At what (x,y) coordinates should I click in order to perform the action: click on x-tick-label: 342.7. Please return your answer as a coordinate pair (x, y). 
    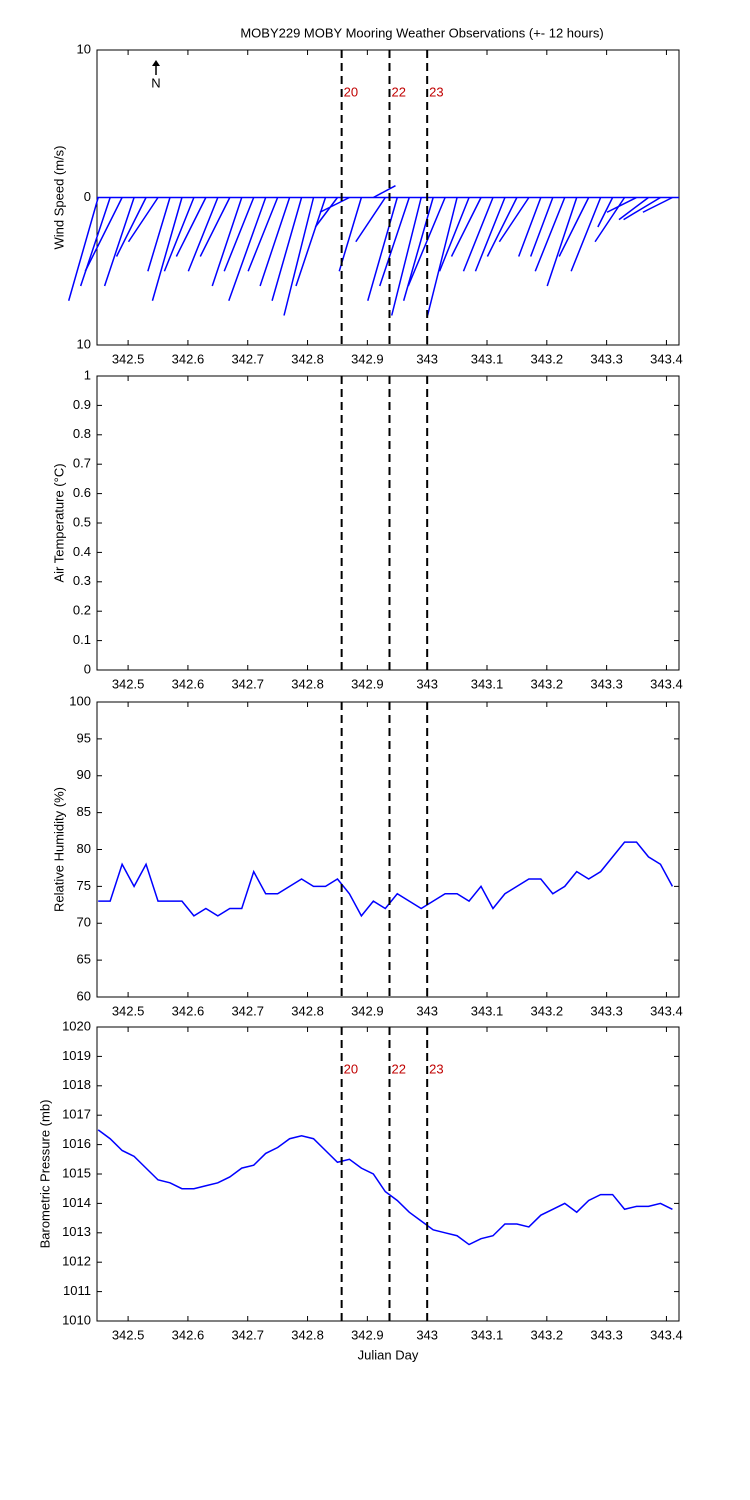
    Looking at the image, I should click on (247, 1334).